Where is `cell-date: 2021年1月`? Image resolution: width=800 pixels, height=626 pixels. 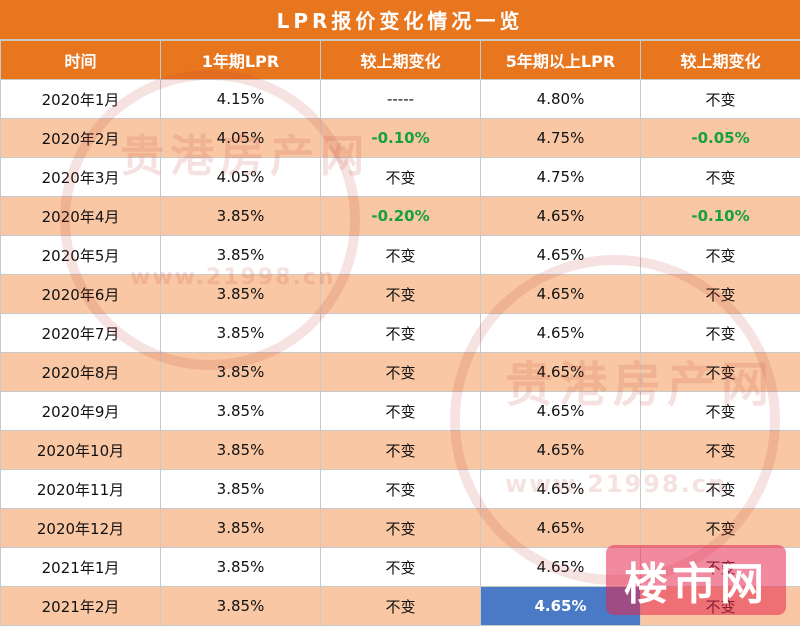 cell-date: 2021年1月 is located at coordinates (81, 567).